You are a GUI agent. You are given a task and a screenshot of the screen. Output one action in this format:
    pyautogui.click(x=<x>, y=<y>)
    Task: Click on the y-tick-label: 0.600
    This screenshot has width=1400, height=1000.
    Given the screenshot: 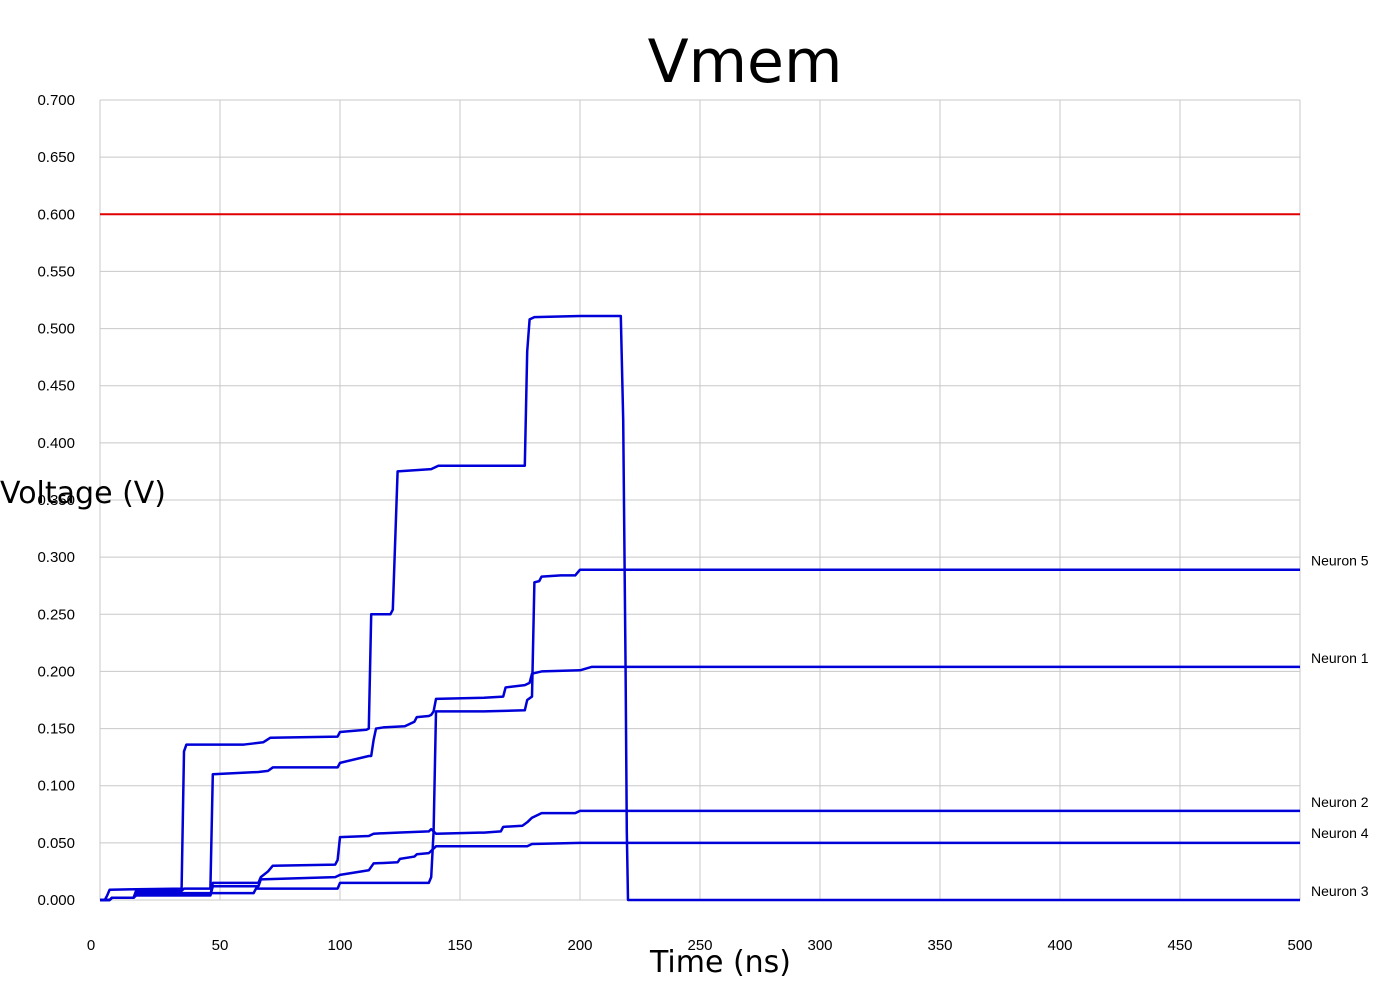 What is the action you would take?
    pyautogui.click(x=56, y=214)
    